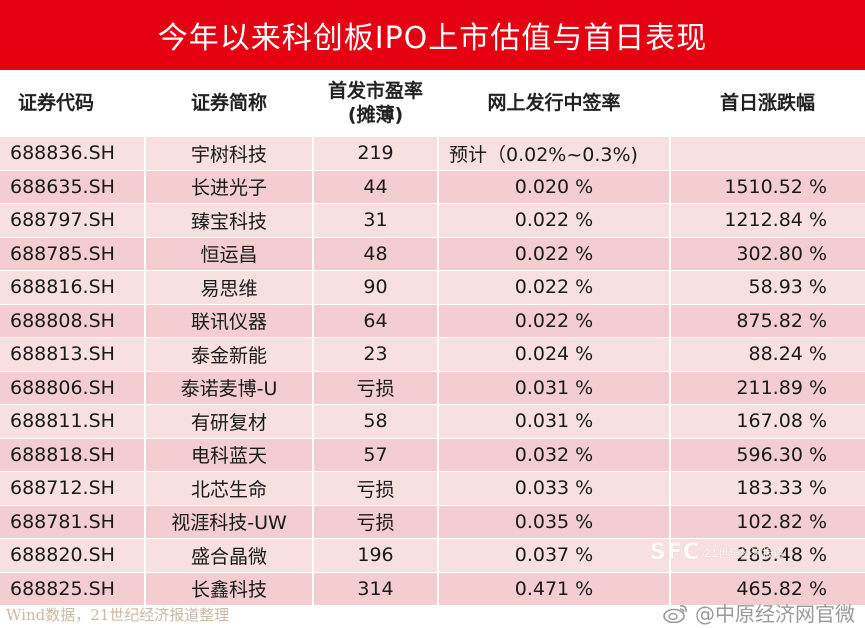  I want to click on table-row: 688806.SH 泰诺麦博-U 亏损 0.031 % 211.89 %, so click(432, 387).